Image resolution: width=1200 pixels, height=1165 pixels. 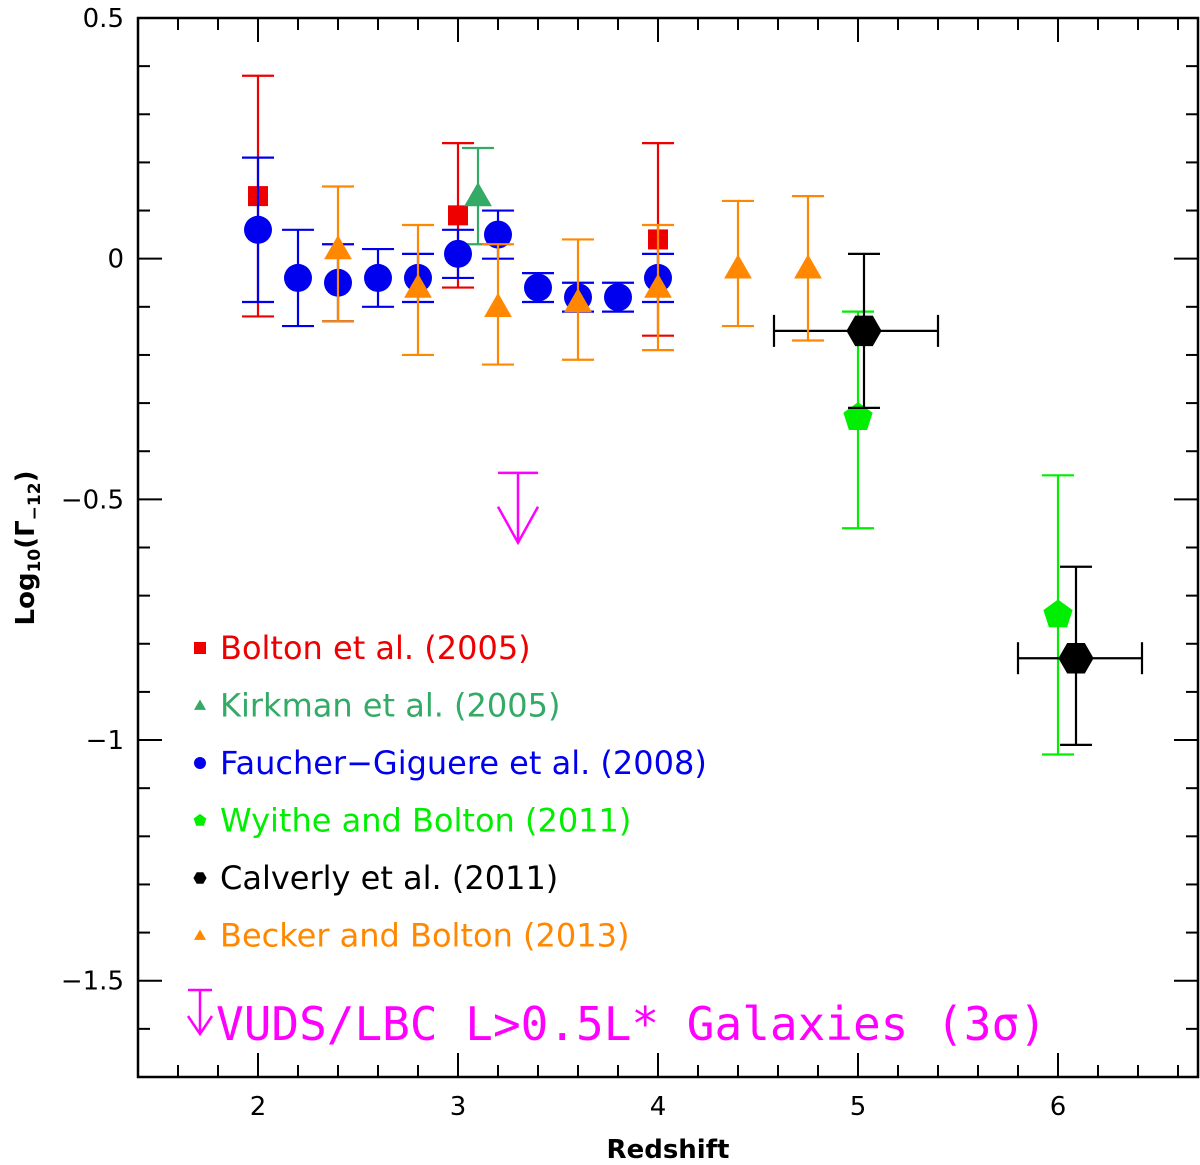 I want to click on upper-limit, so click(x=518, y=508).